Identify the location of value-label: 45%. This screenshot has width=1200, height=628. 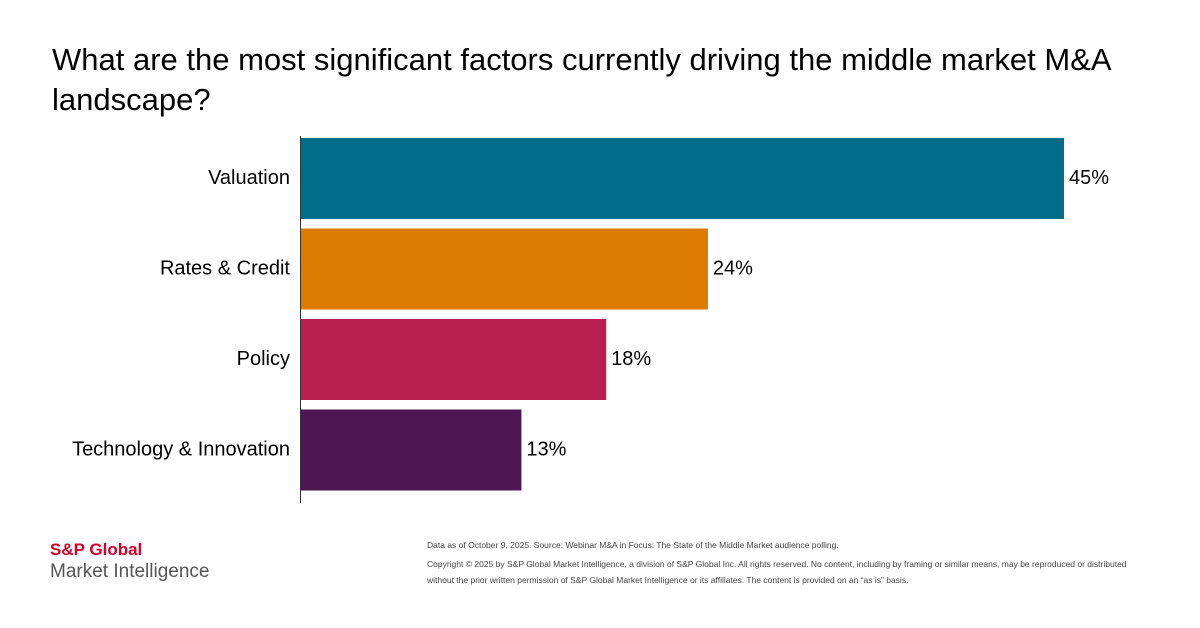
(1089, 178).